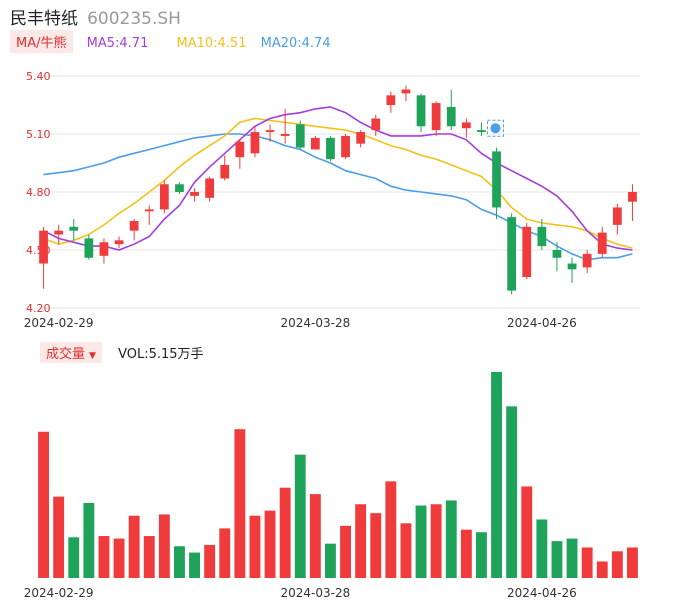 The image size is (686, 606). Describe the element at coordinates (41, 41) in the screenshot. I see `ma-type-selector: MA/牛熊` at that location.